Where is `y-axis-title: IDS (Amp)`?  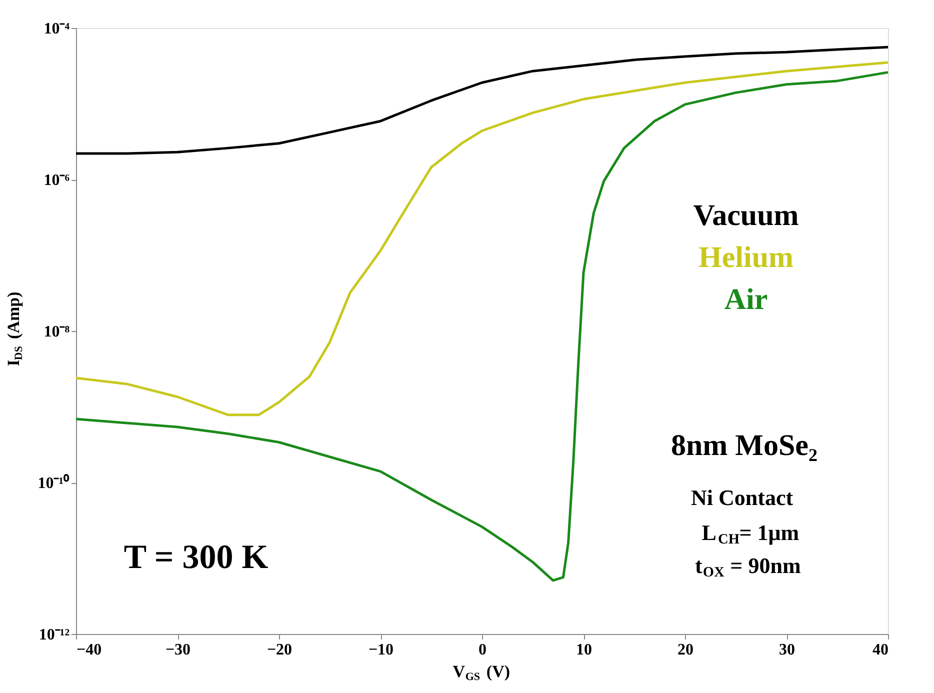
y-axis-title: IDS (Amp) is located at coordinates (15, 329).